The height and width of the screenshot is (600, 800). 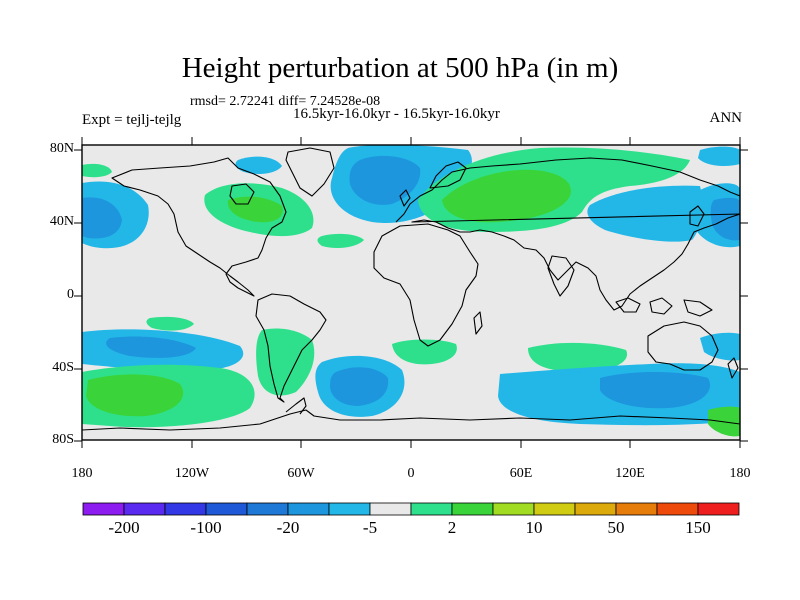 I want to click on coast-india, so click(x=561, y=276).